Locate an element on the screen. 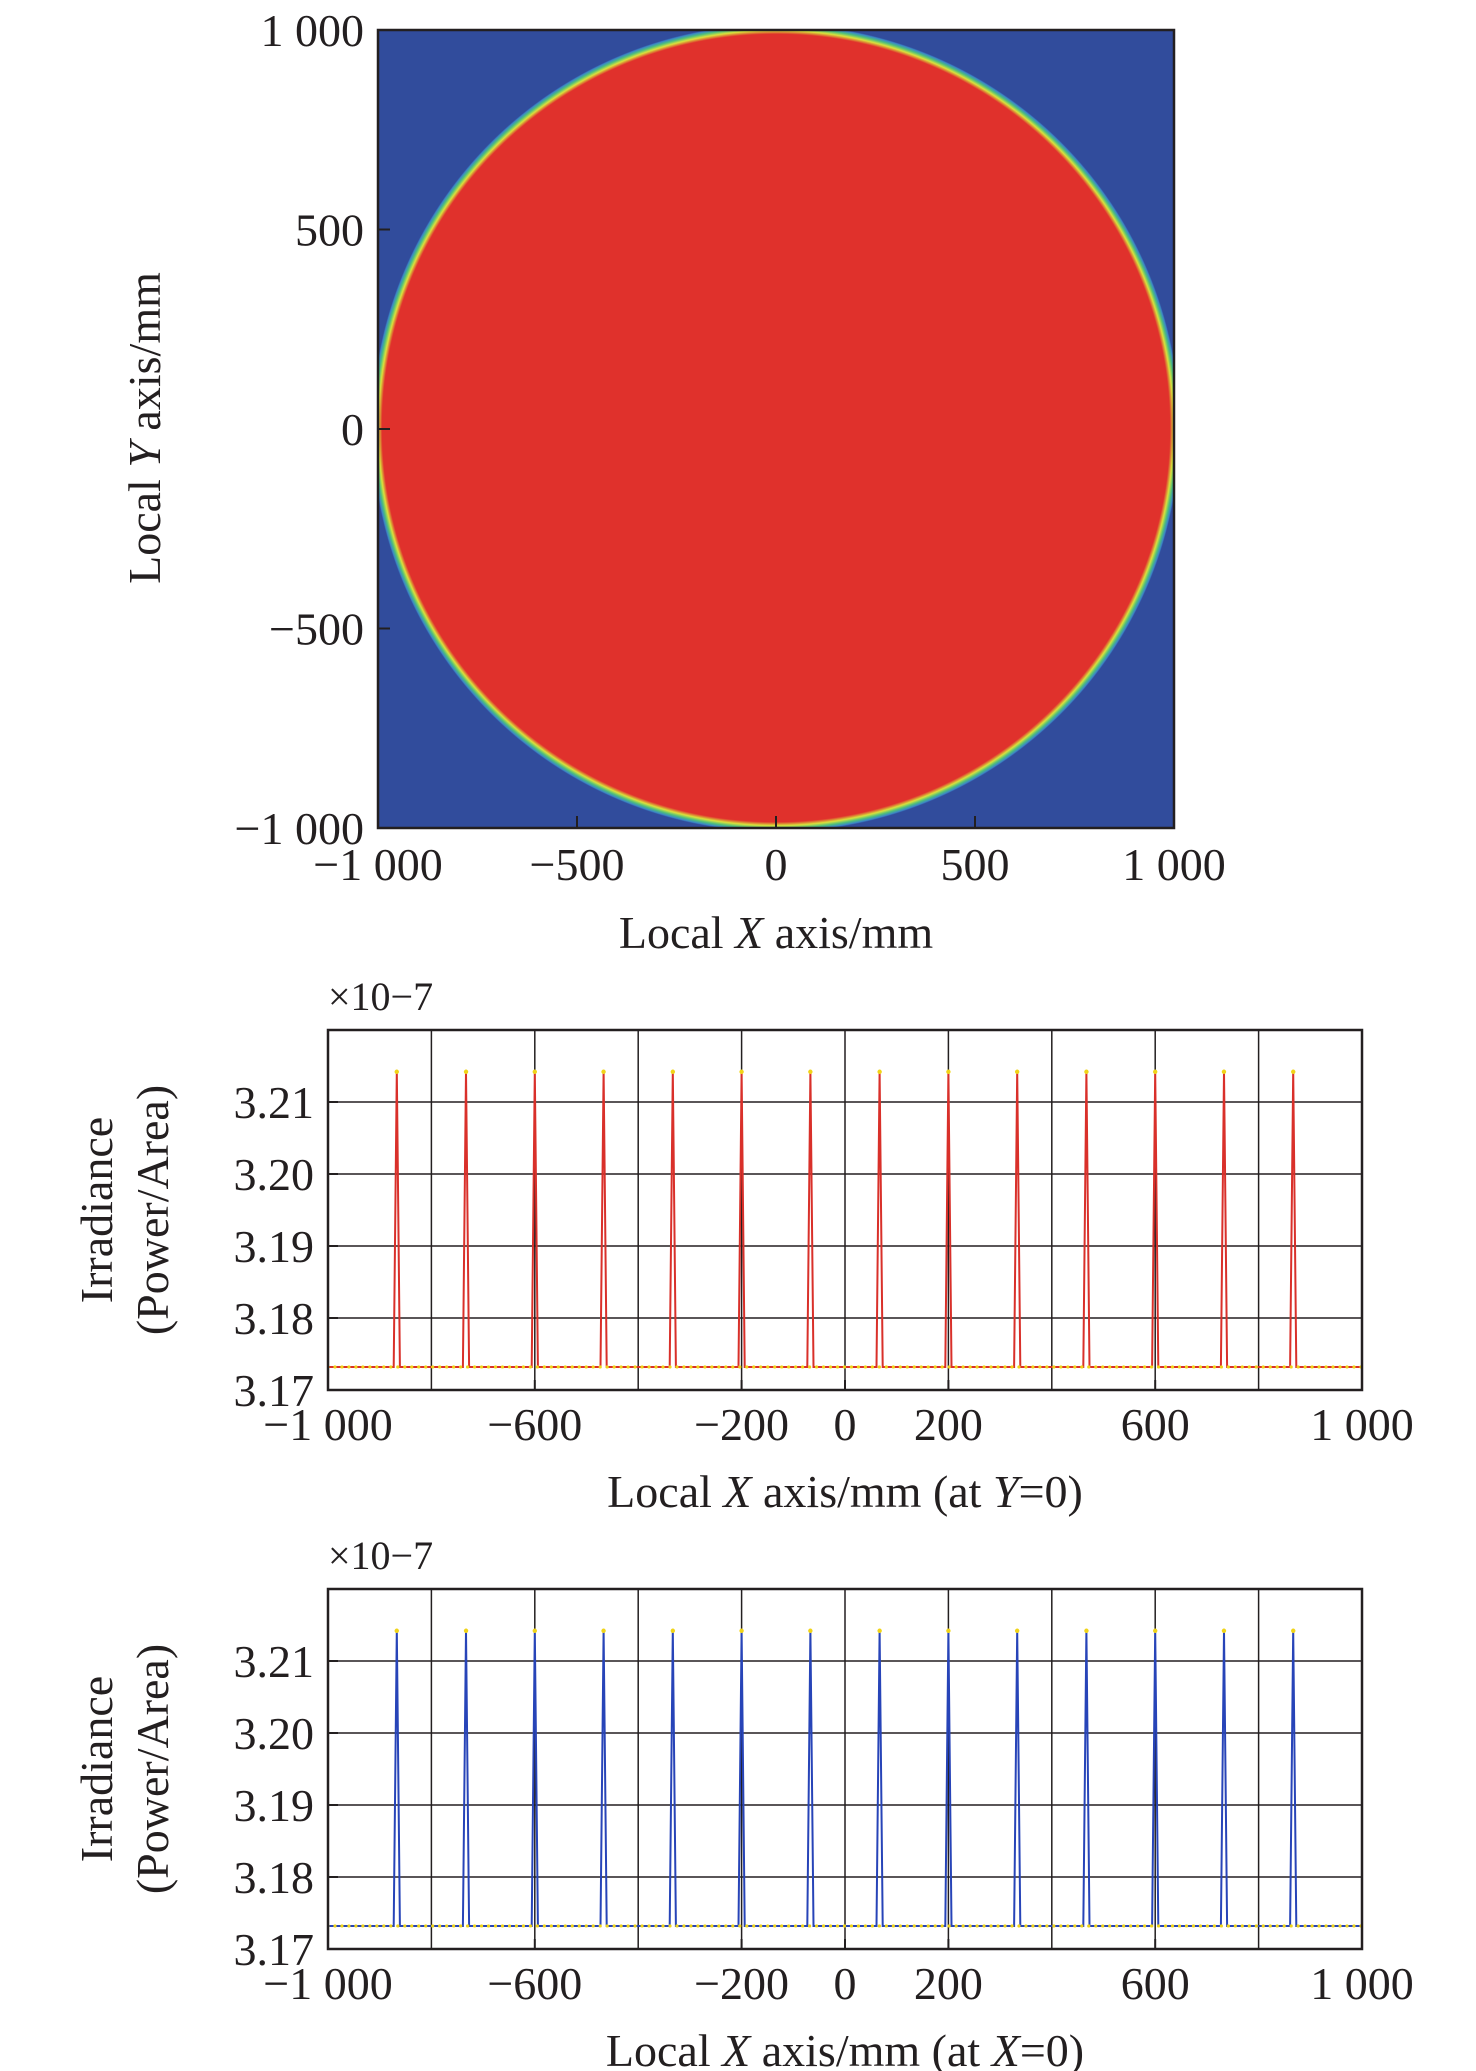 Image resolution: width=1476 pixels, height=2071 pixels. x-tick-label: 1 000 is located at coordinates (1362, 1983).